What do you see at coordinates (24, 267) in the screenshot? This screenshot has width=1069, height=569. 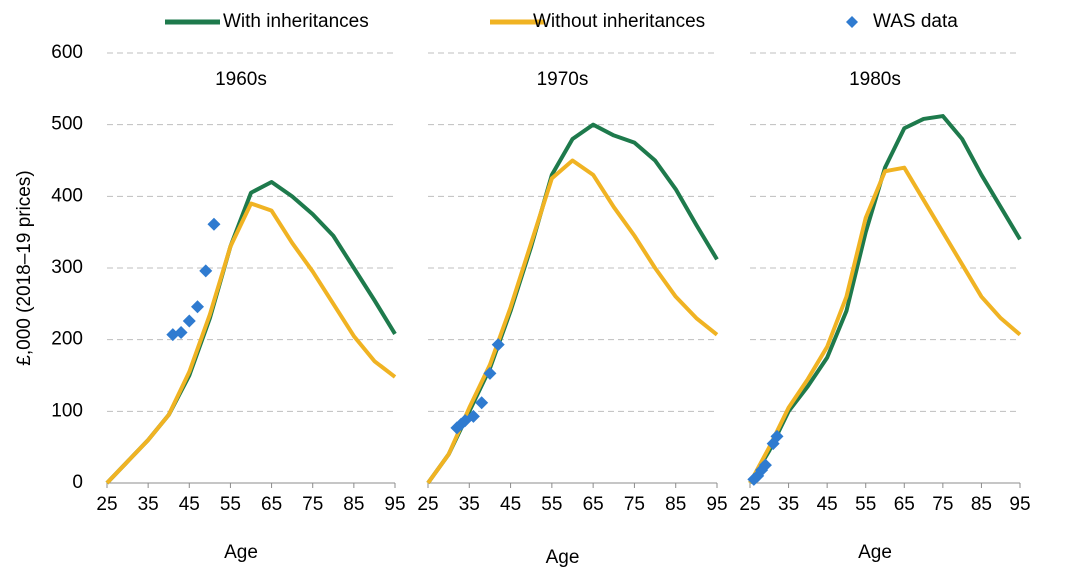 I see `y-axis-label: £,000 (2018–19 prices)` at bounding box center [24, 267].